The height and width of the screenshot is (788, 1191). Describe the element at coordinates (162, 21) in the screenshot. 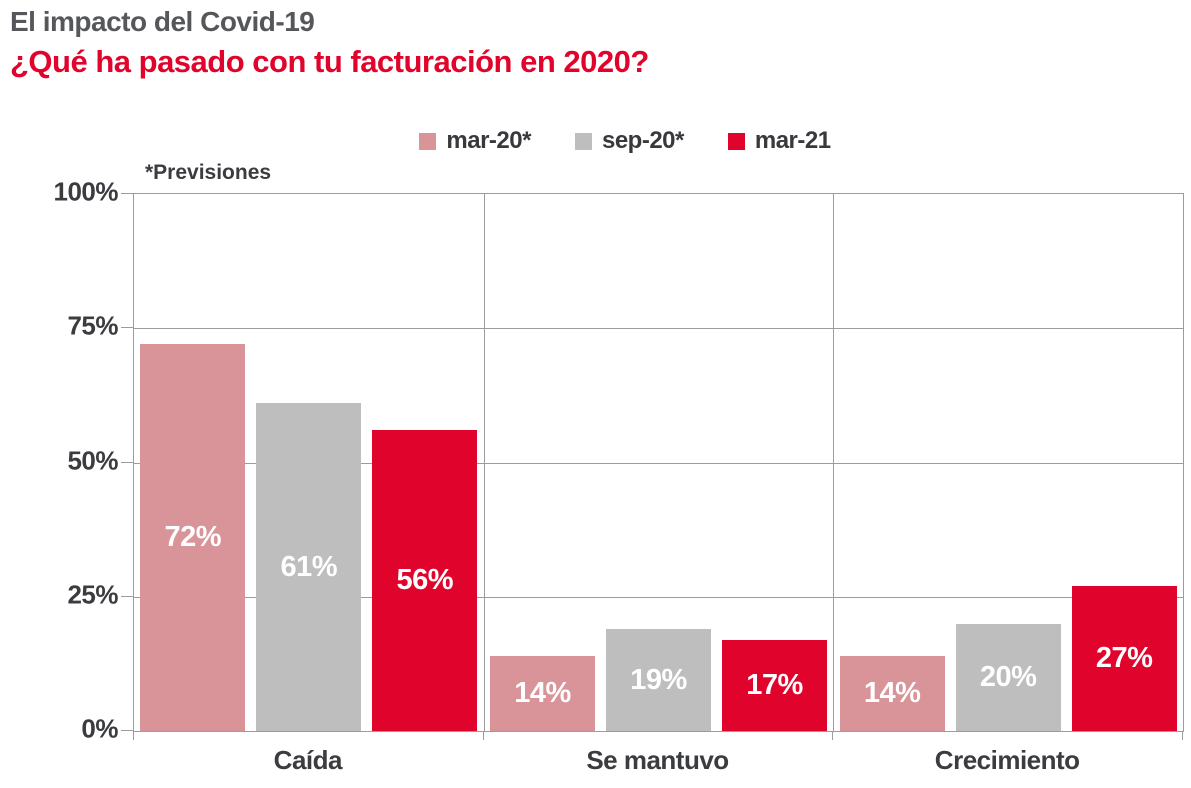

I see `chart-kicker: El impacto del Covid-19` at that location.